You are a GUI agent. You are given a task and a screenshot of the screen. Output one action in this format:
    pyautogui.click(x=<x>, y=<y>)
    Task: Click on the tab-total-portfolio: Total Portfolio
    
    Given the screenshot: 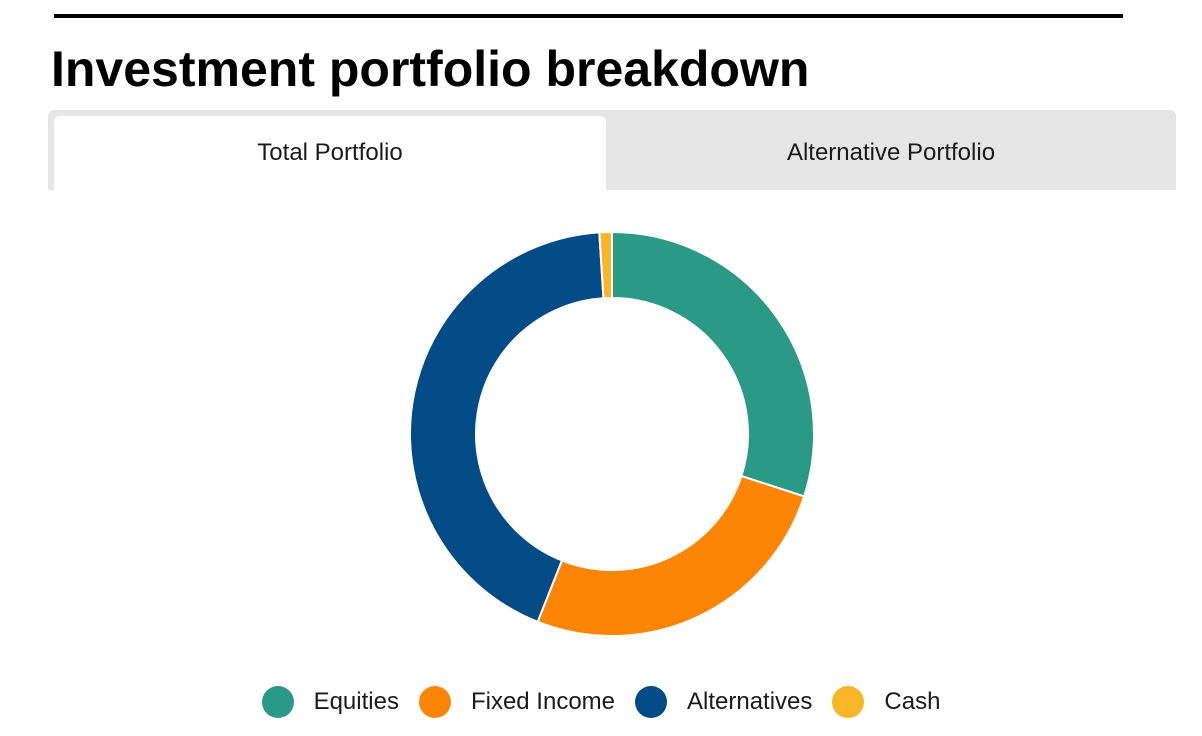 What is the action you would take?
    pyautogui.click(x=330, y=153)
    